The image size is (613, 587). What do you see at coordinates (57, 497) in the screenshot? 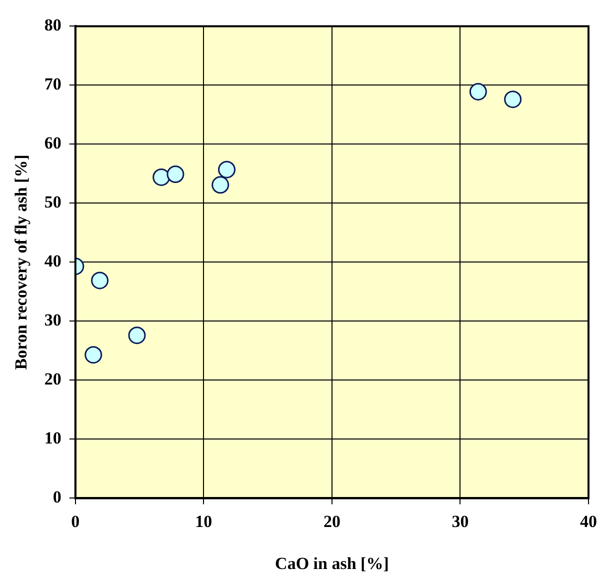
I see `y-tick-label: 0` at bounding box center [57, 497].